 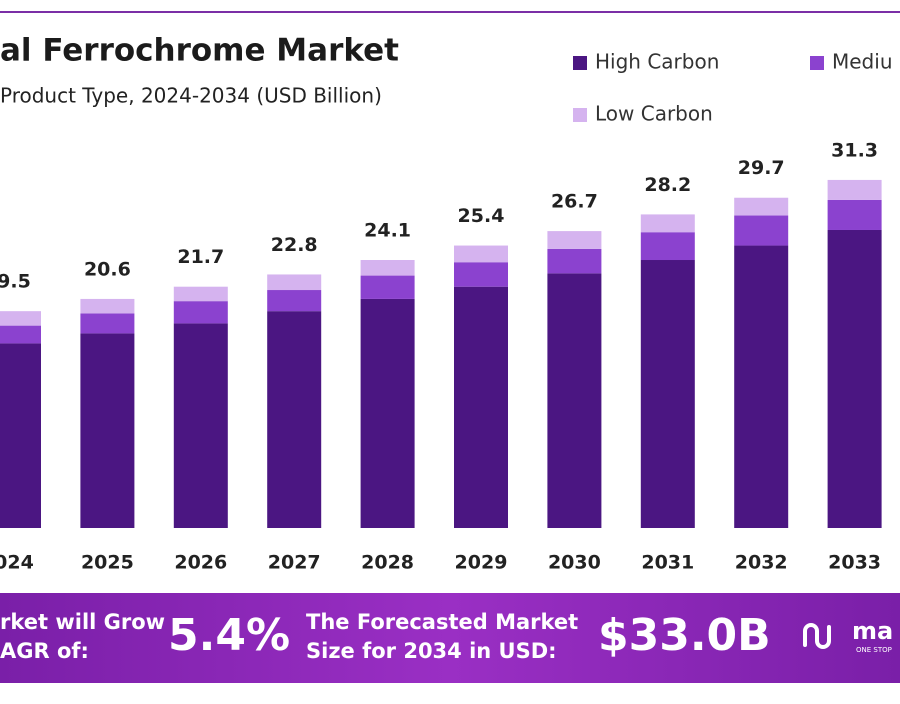 I want to click on legend-label: Mediu, so click(x=862, y=62).